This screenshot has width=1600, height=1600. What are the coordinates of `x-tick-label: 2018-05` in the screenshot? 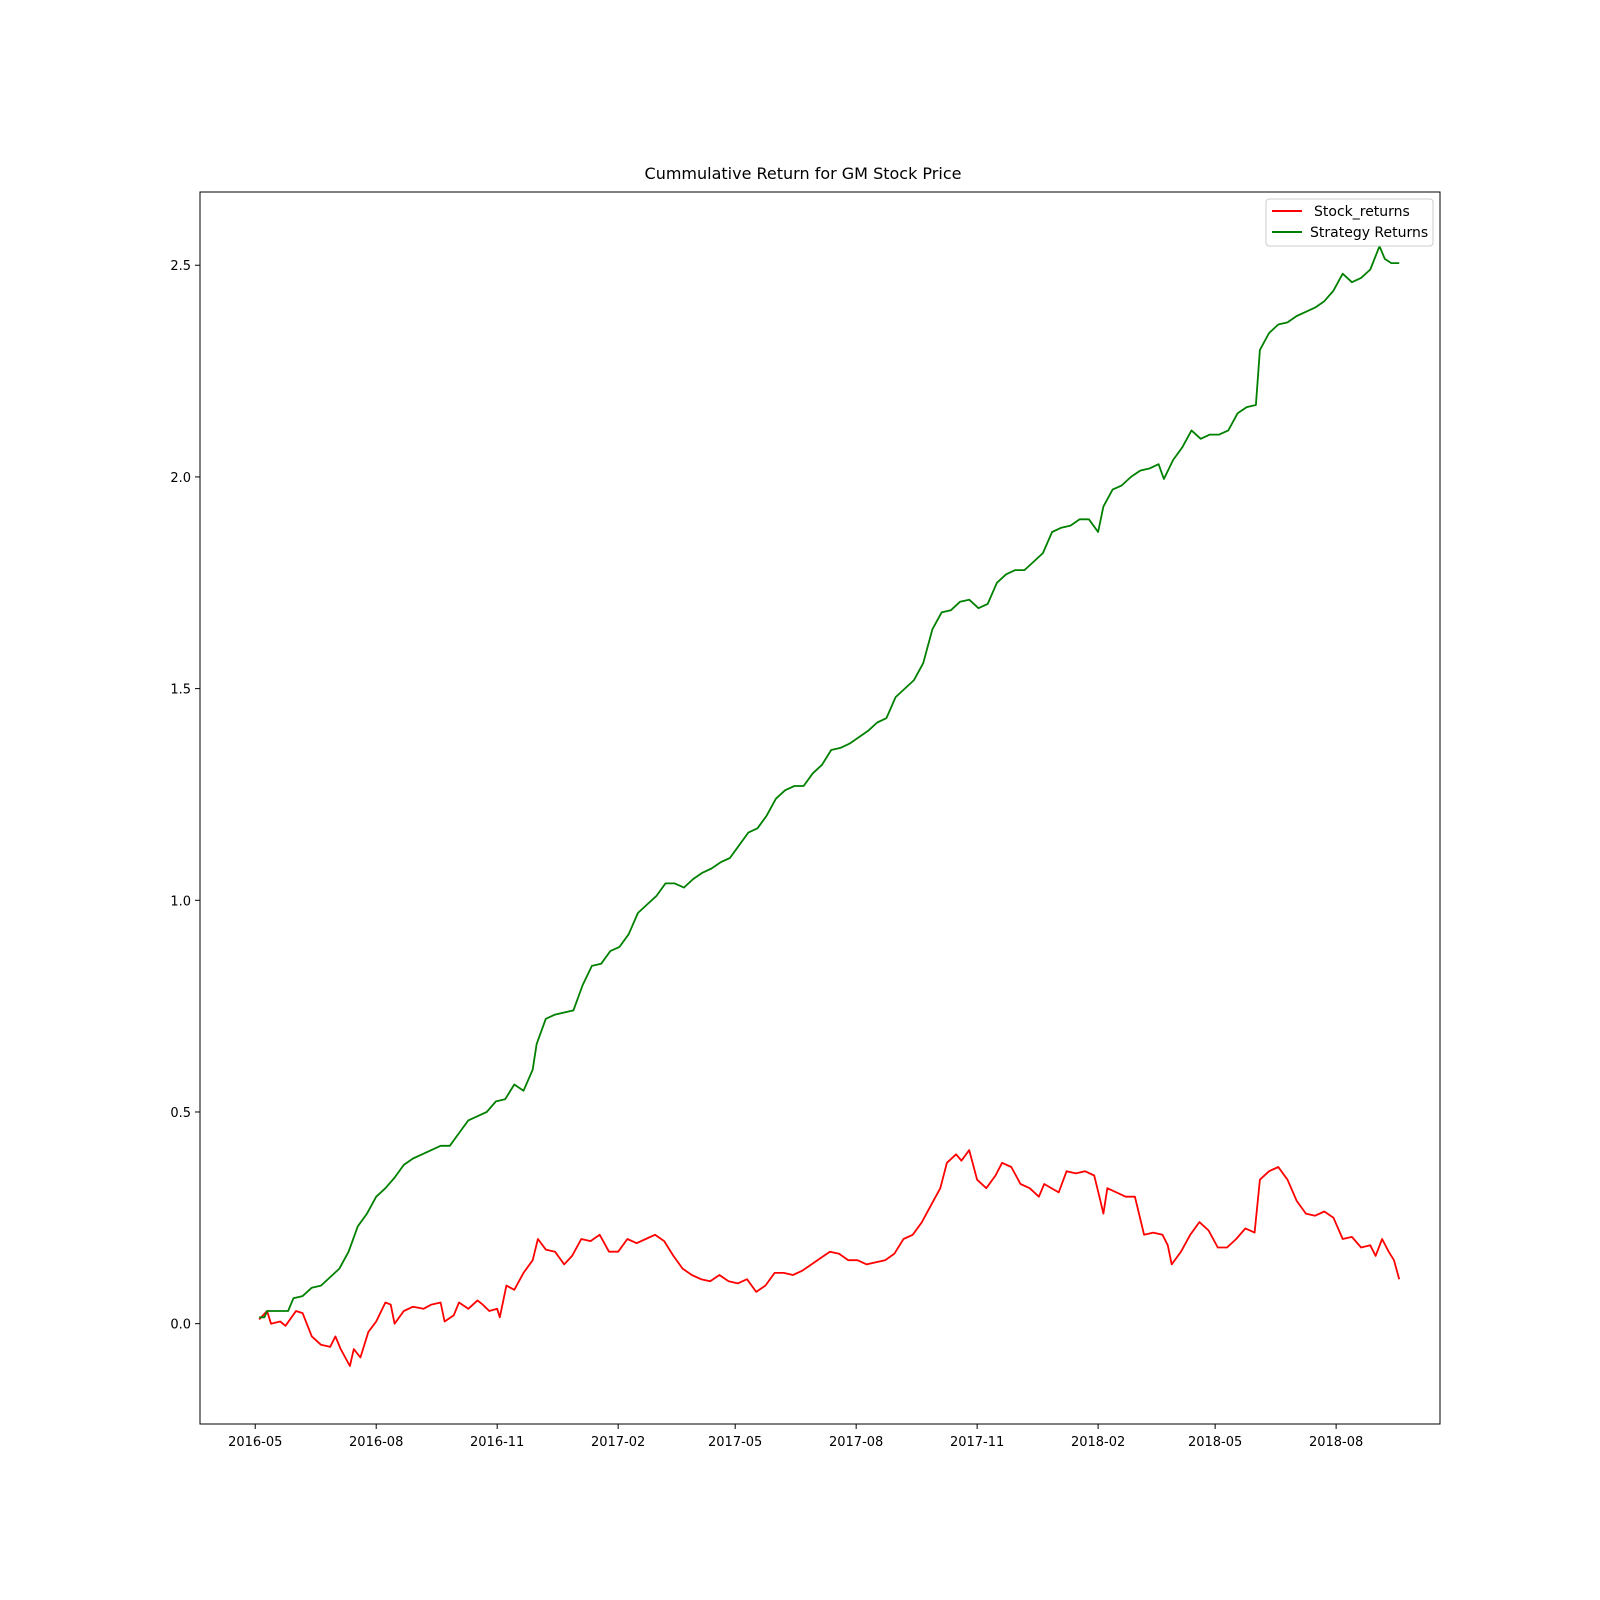 It's located at (1215, 1442).